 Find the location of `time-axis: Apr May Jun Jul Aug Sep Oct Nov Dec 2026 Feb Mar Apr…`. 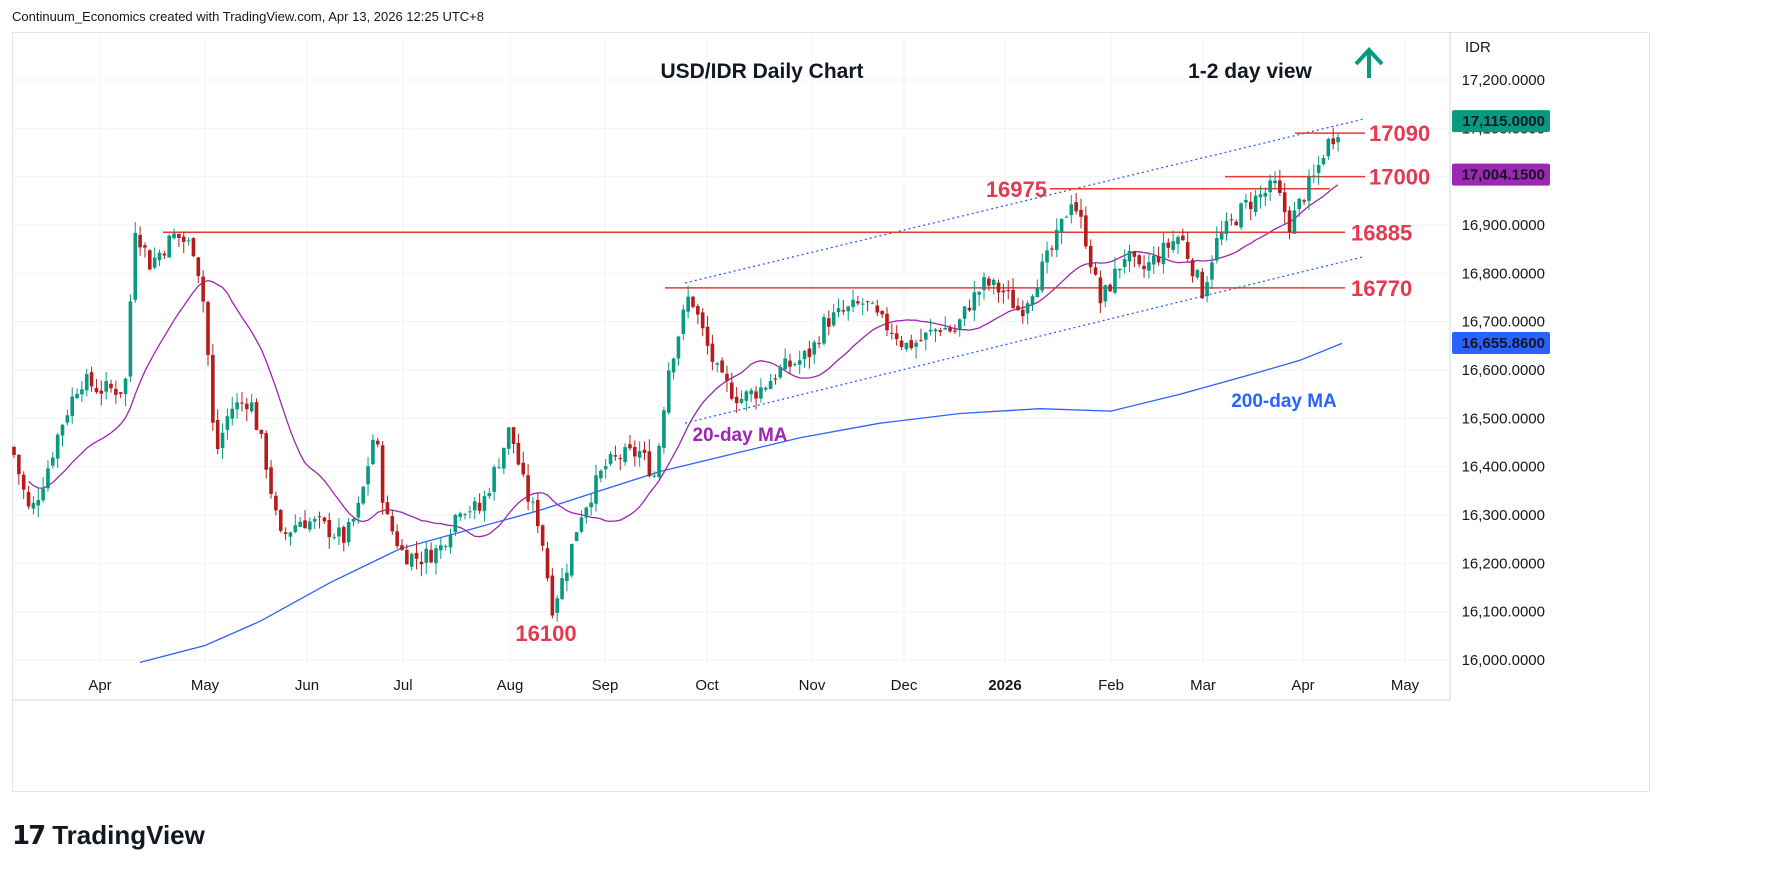

time-axis: Apr May Jun Jul Aug Sep Oct Nov Dec 2026 Feb Mar Apr… is located at coordinates (753, 685).